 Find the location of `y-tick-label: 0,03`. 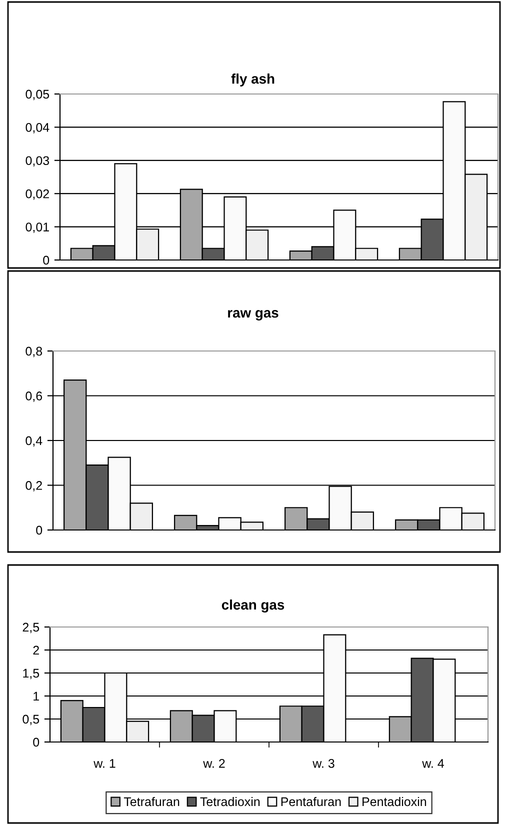

y-tick-label: 0,03 is located at coordinates (38, 161).